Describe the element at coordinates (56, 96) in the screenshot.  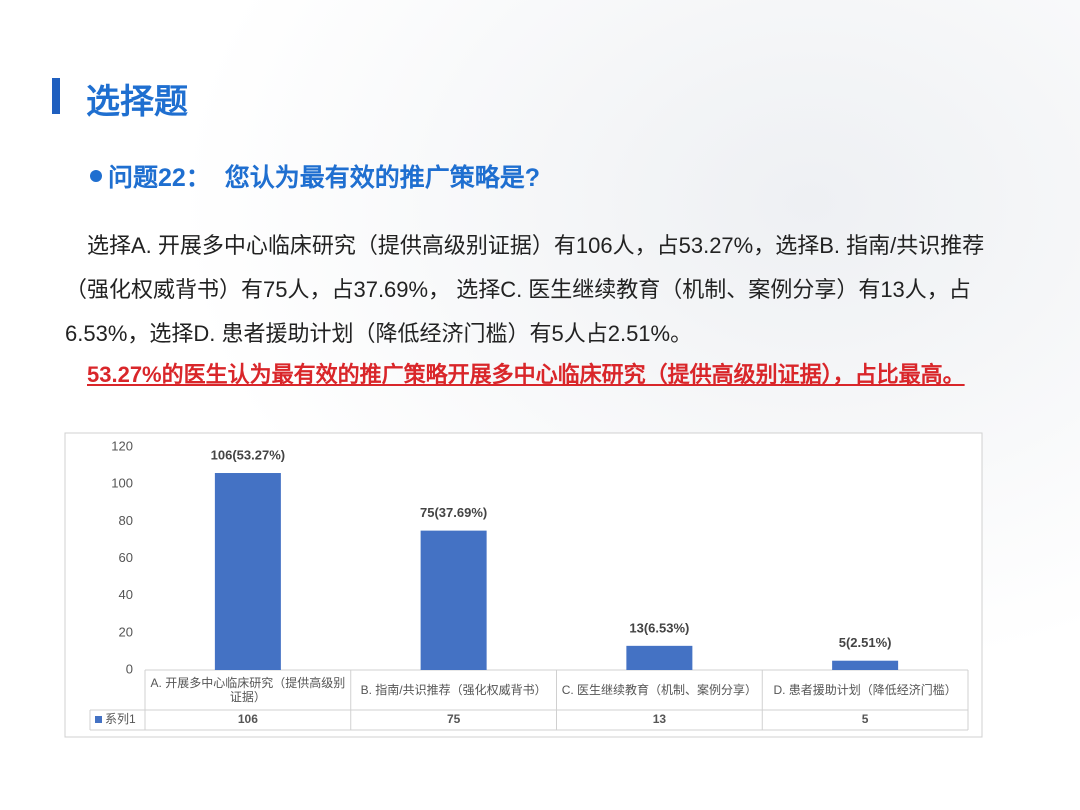
I see `title-accent` at that location.